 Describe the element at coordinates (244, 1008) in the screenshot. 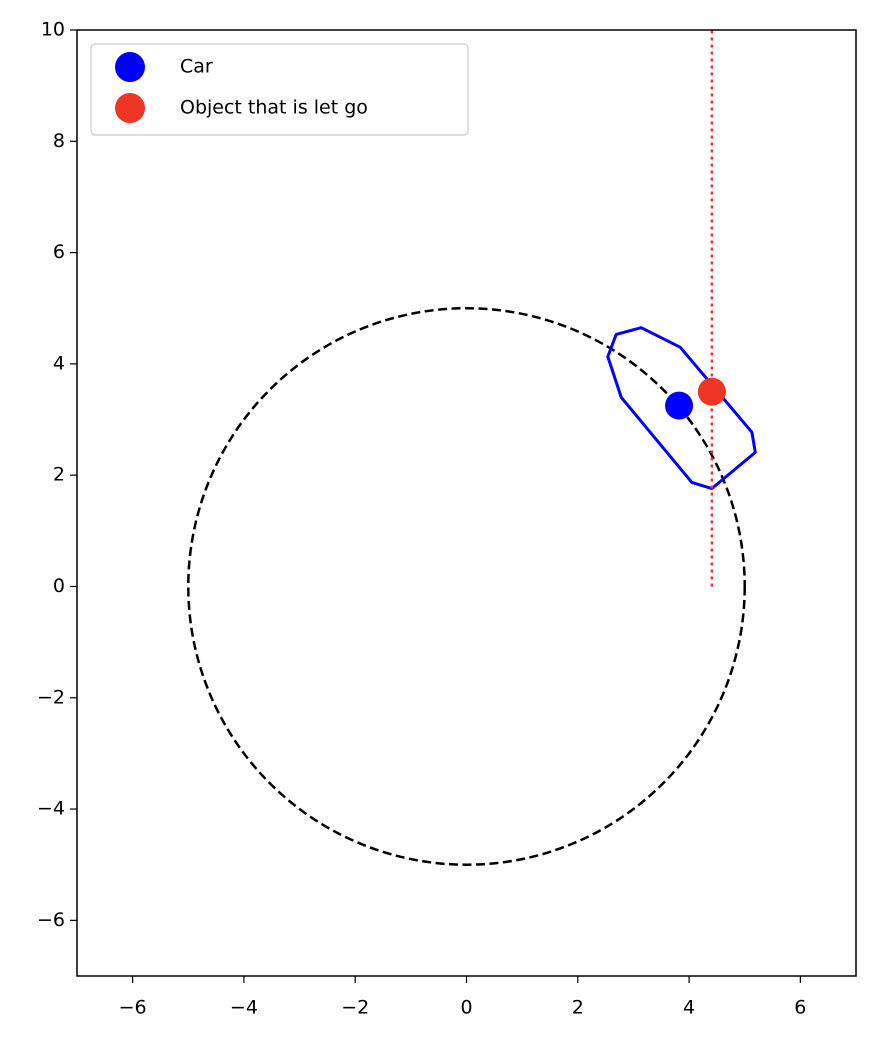

I see `x-tick-label: −4` at that location.